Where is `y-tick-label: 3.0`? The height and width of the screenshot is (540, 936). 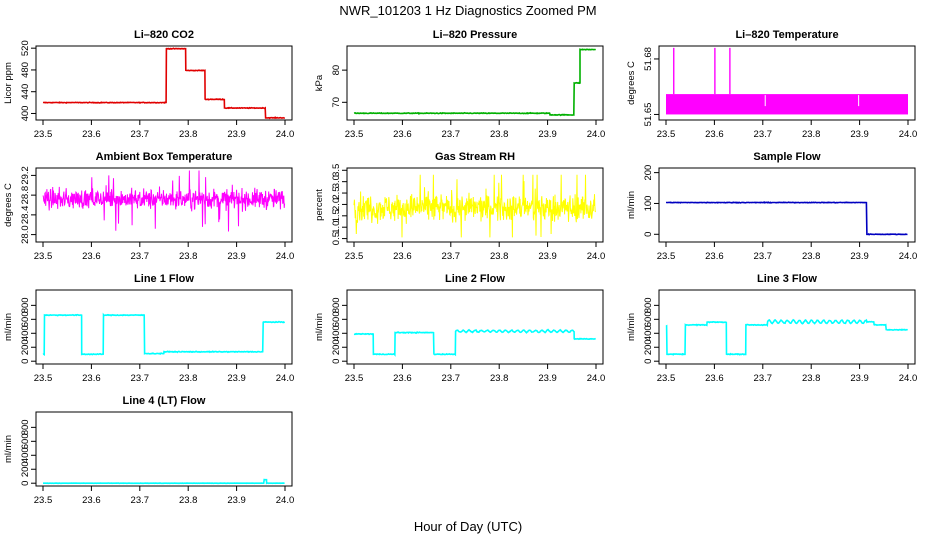
y-tick-label: 3.0 is located at coordinates (336, 181).